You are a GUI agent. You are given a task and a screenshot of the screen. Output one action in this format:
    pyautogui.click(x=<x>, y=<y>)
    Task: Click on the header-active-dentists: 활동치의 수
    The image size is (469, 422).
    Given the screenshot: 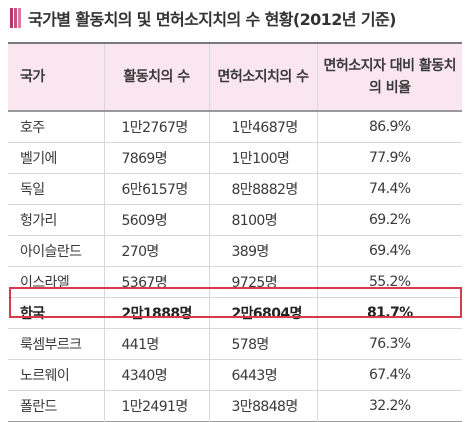 What is the action you would take?
    pyautogui.click(x=157, y=77)
    